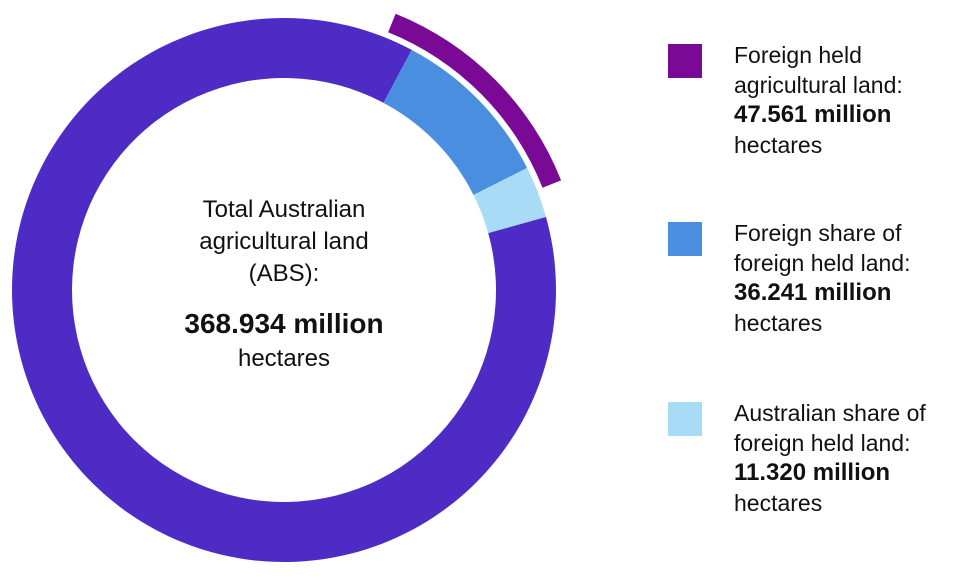  What do you see at coordinates (685, 239) in the screenshot?
I see `legend-swatch-foreign-share` at bounding box center [685, 239].